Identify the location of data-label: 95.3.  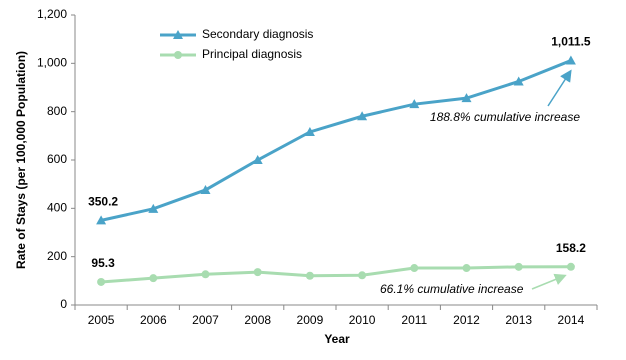
(103, 263).